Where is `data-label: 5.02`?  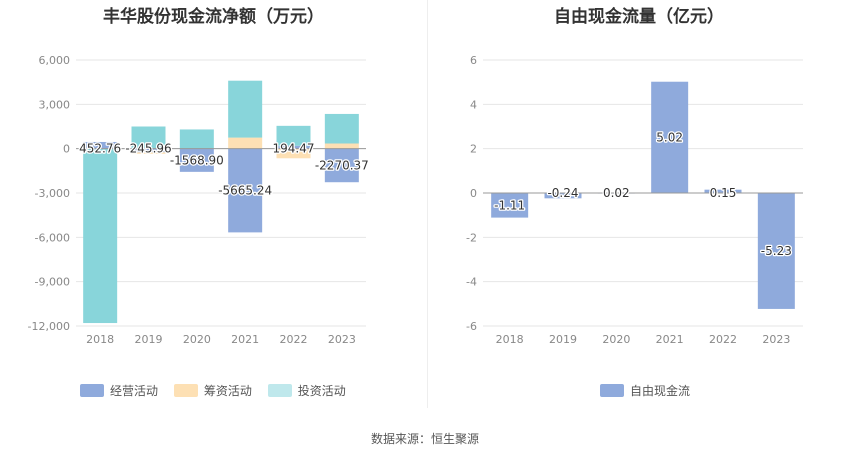 data-label: 5.02 is located at coordinates (669, 137).